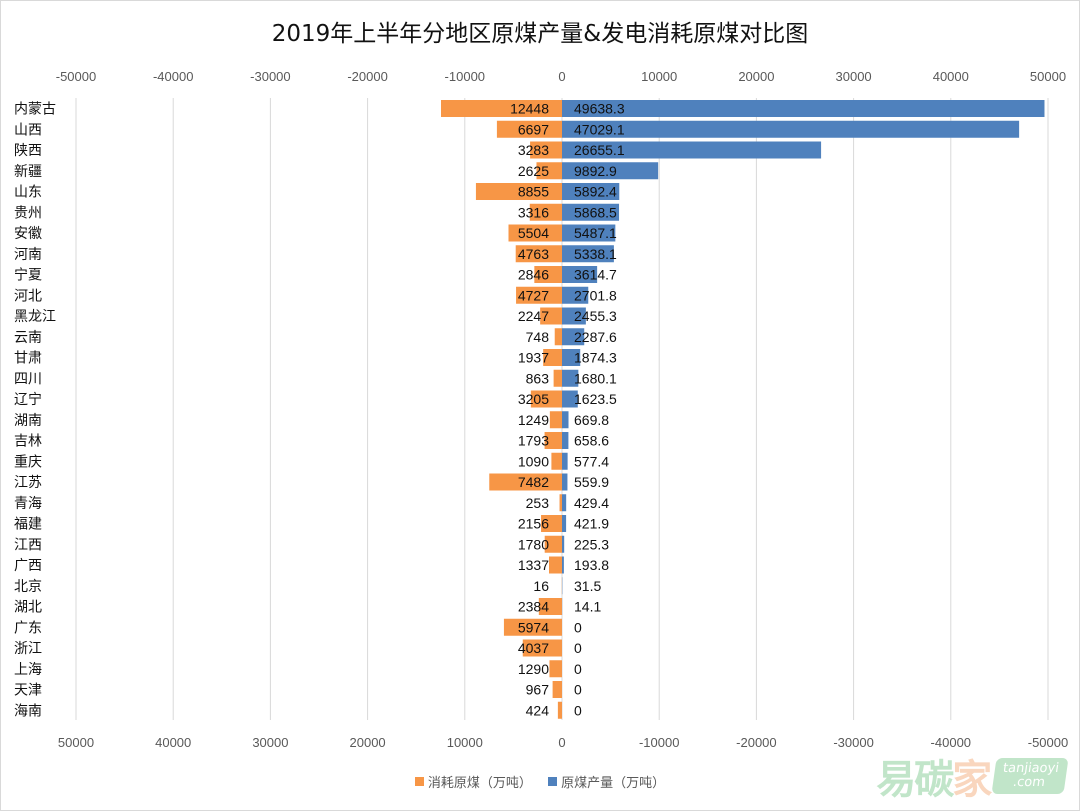  I want to click on data-label-production: 1874.3, so click(595, 358).